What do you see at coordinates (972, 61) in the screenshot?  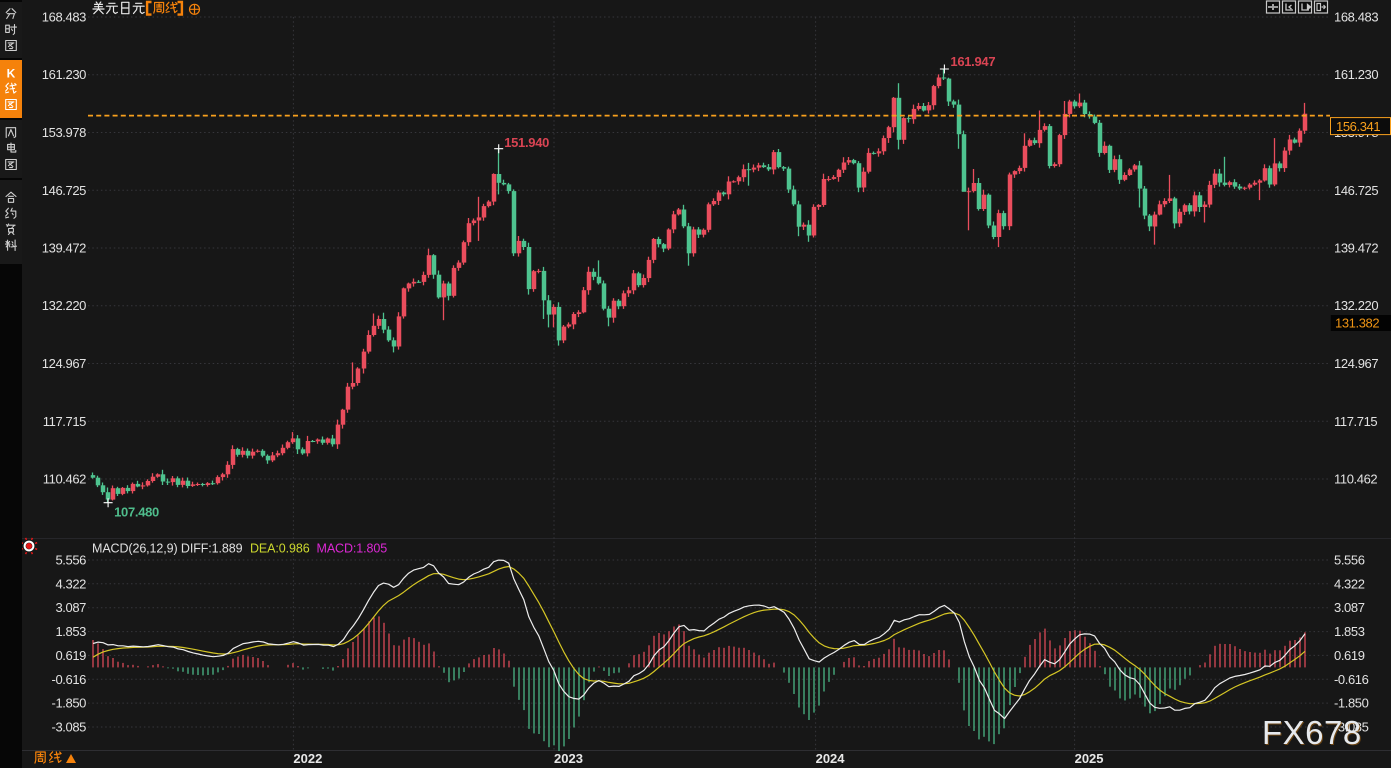 I see `svg-text: 161.947` at bounding box center [972, 61].